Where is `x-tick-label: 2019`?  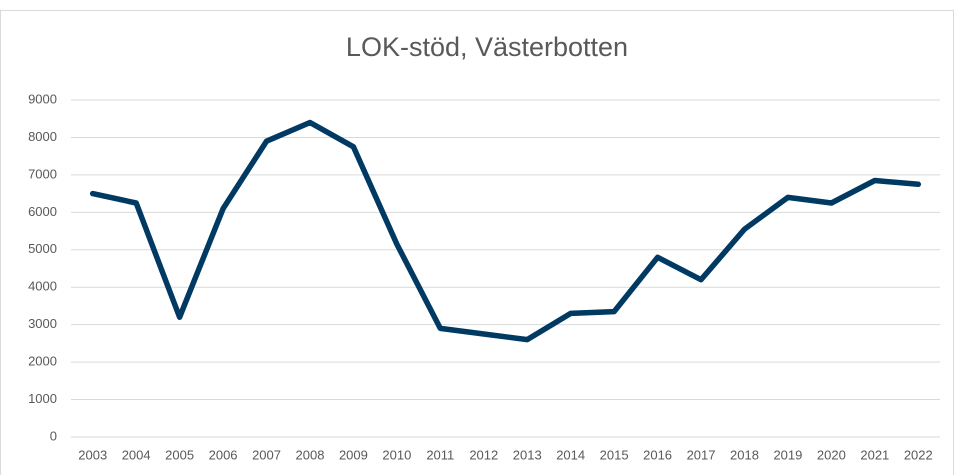
x-tick-label: 2019 is located at coordinates (787, 454).